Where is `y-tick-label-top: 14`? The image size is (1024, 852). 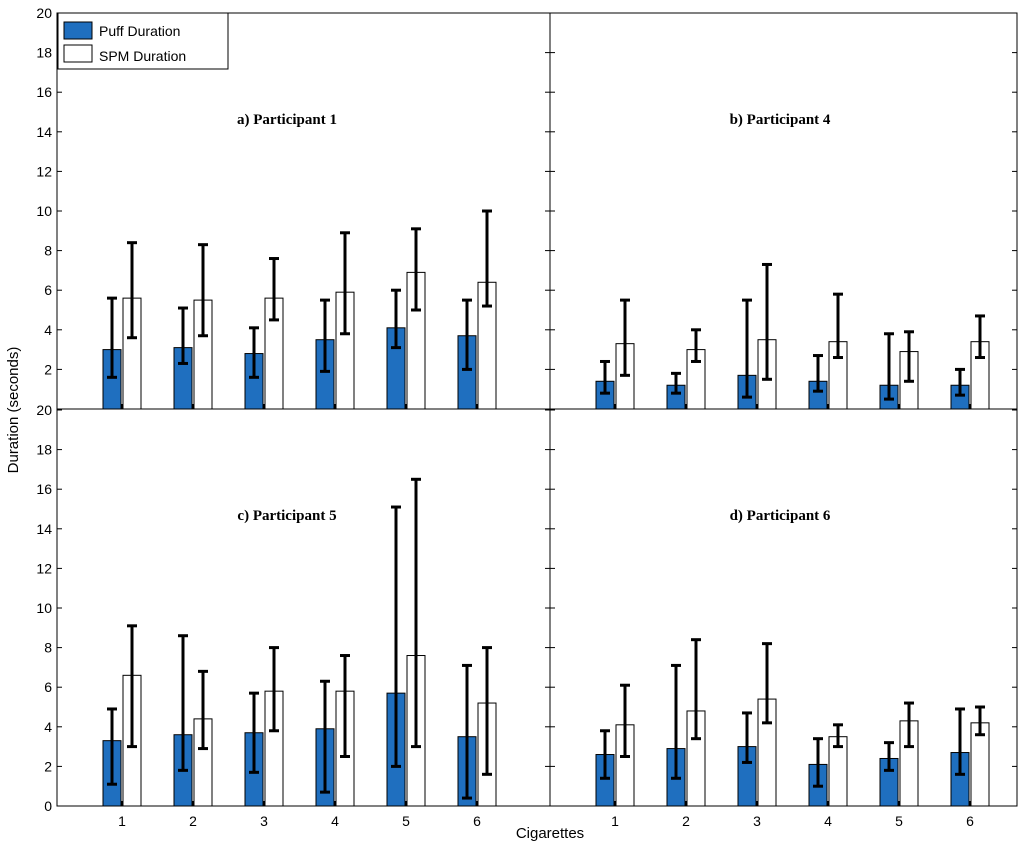
y-tick-label-top: 14 is located at coordinates (44, 132).